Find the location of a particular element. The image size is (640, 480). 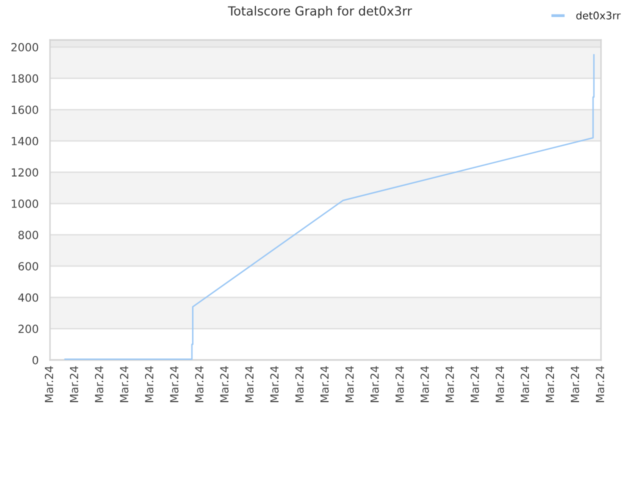

y-tick-label: 1800 is located at coordinates (25, 78).